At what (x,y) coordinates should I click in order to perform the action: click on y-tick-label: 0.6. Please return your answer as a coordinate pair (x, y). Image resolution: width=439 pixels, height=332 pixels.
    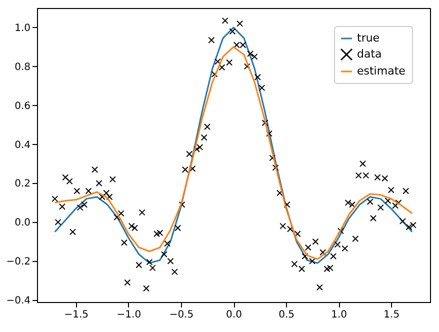
    Looking at the image, I should click on (22, 106).